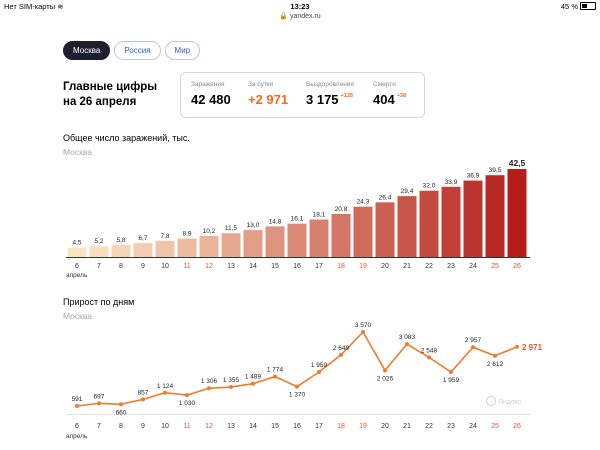  I want to click on bar-data-label: 5,2, so click(98, 241).